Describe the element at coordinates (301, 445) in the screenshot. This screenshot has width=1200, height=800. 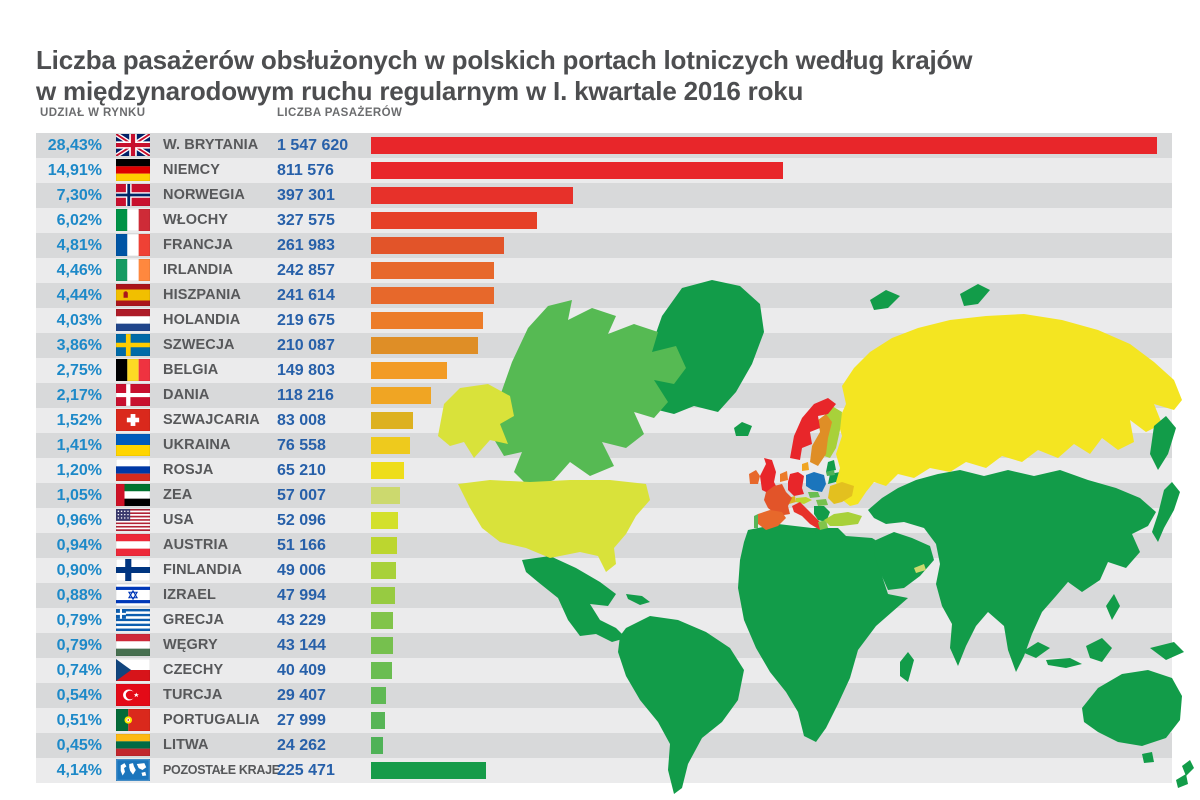
I see `passenger-count-value: 76 558` at that location.